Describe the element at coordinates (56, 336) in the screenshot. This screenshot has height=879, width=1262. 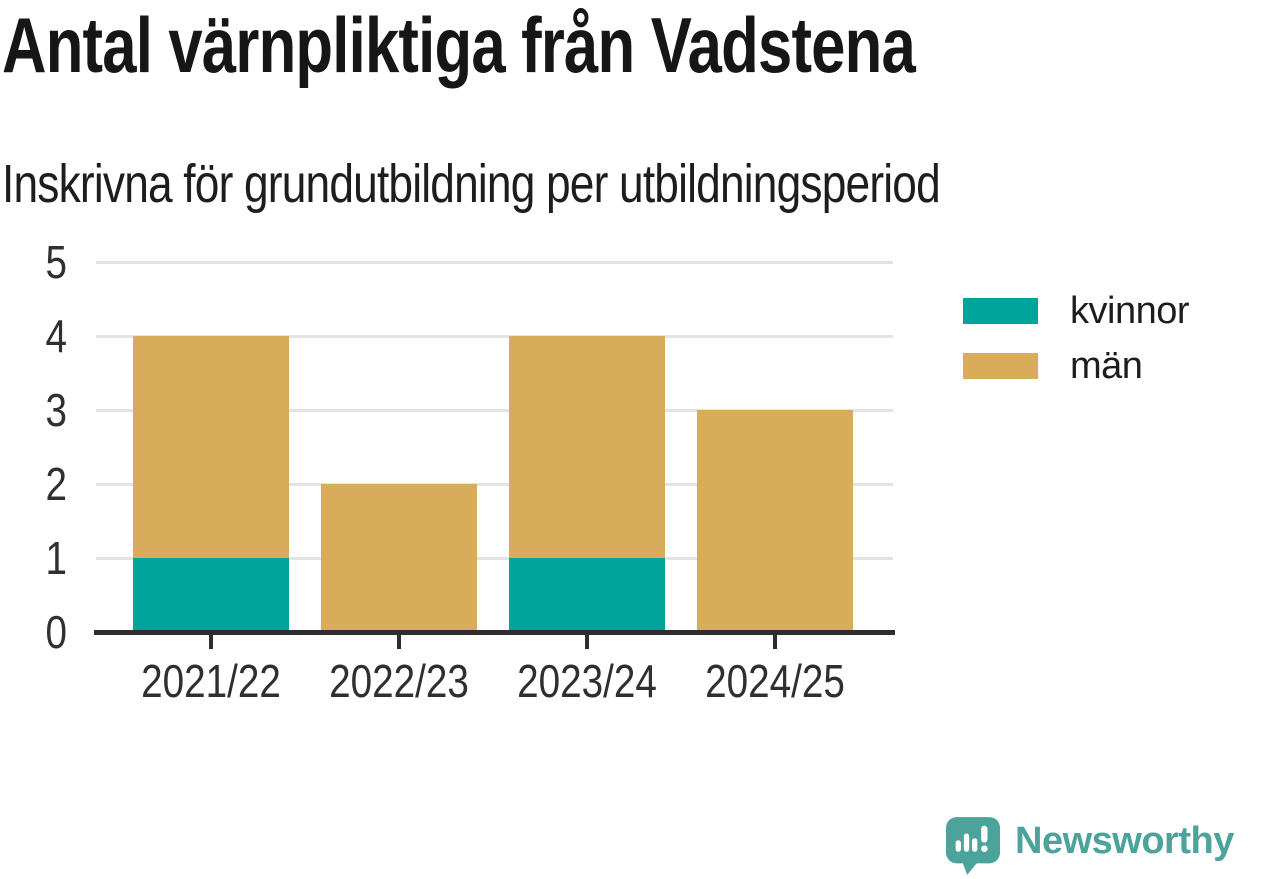
I see `y-tick-label: 4` at that location.